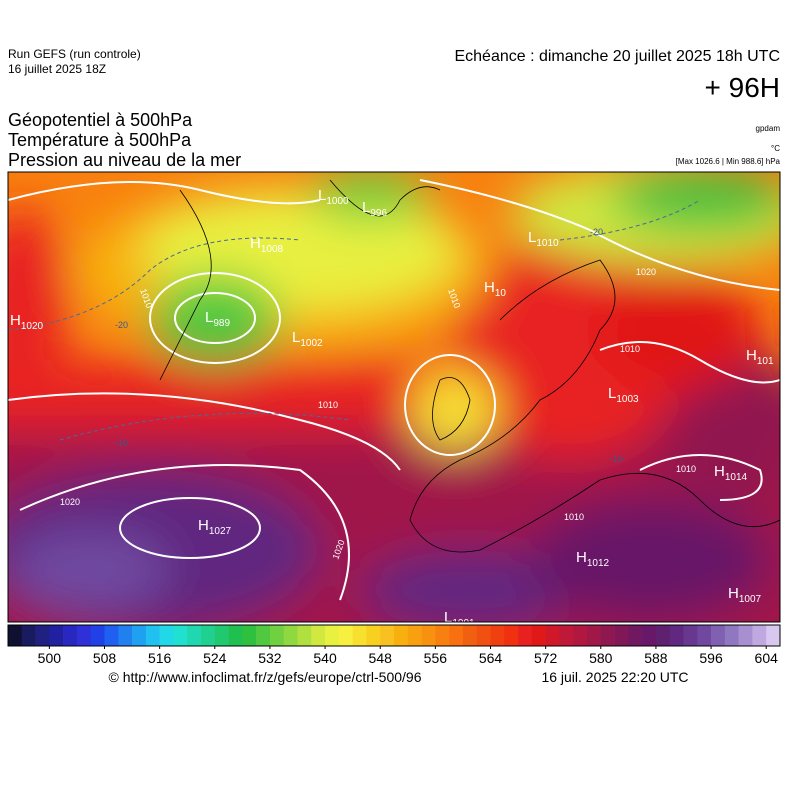  What do you see at coordinates (546, 658) in the screenshot?
I see `colorbar-tick-label: 572` at bounding box center [546, 658].